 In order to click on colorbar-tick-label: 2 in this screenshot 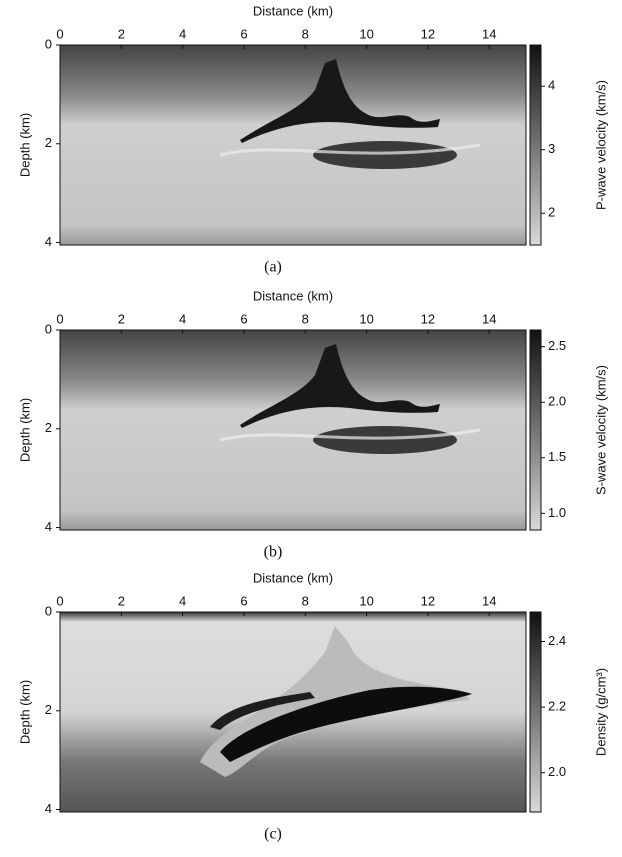, I will do `click(551, 212)`.